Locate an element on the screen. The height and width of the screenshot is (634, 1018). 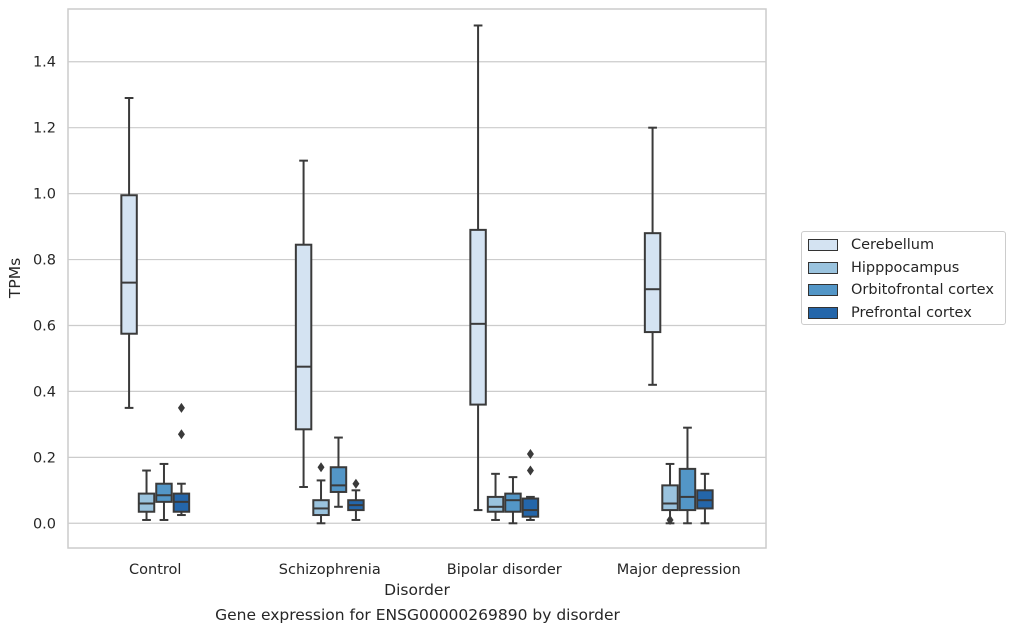
x-tick-label: Bipolar disorder is located at coordinates (504, 570).